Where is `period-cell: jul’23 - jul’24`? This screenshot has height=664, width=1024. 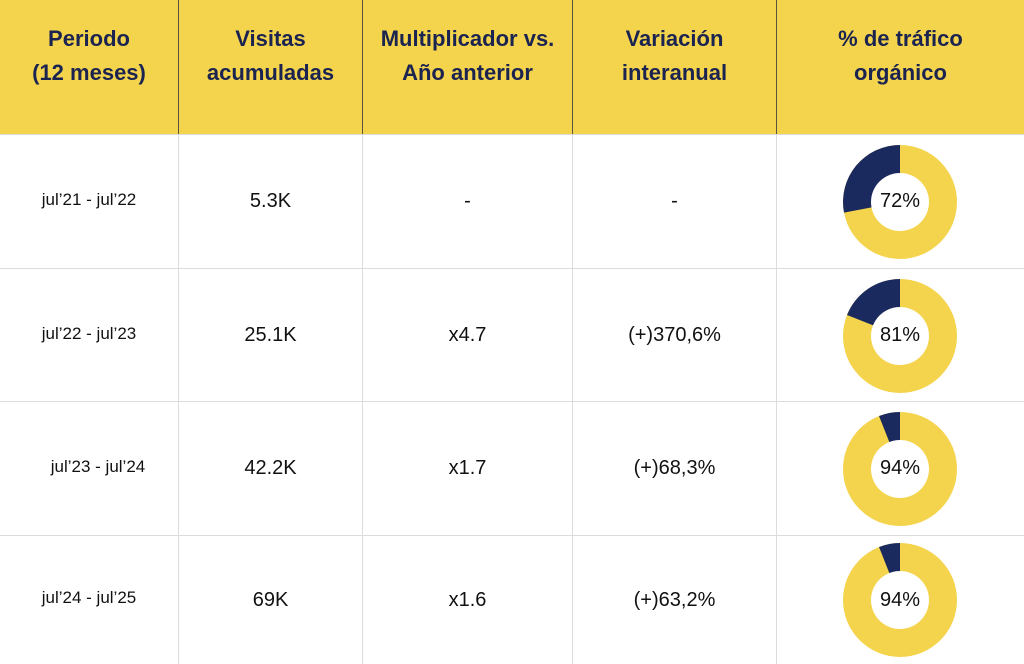
period-cell: jul’23 - jul’24 is located at coordinates (89, 468).